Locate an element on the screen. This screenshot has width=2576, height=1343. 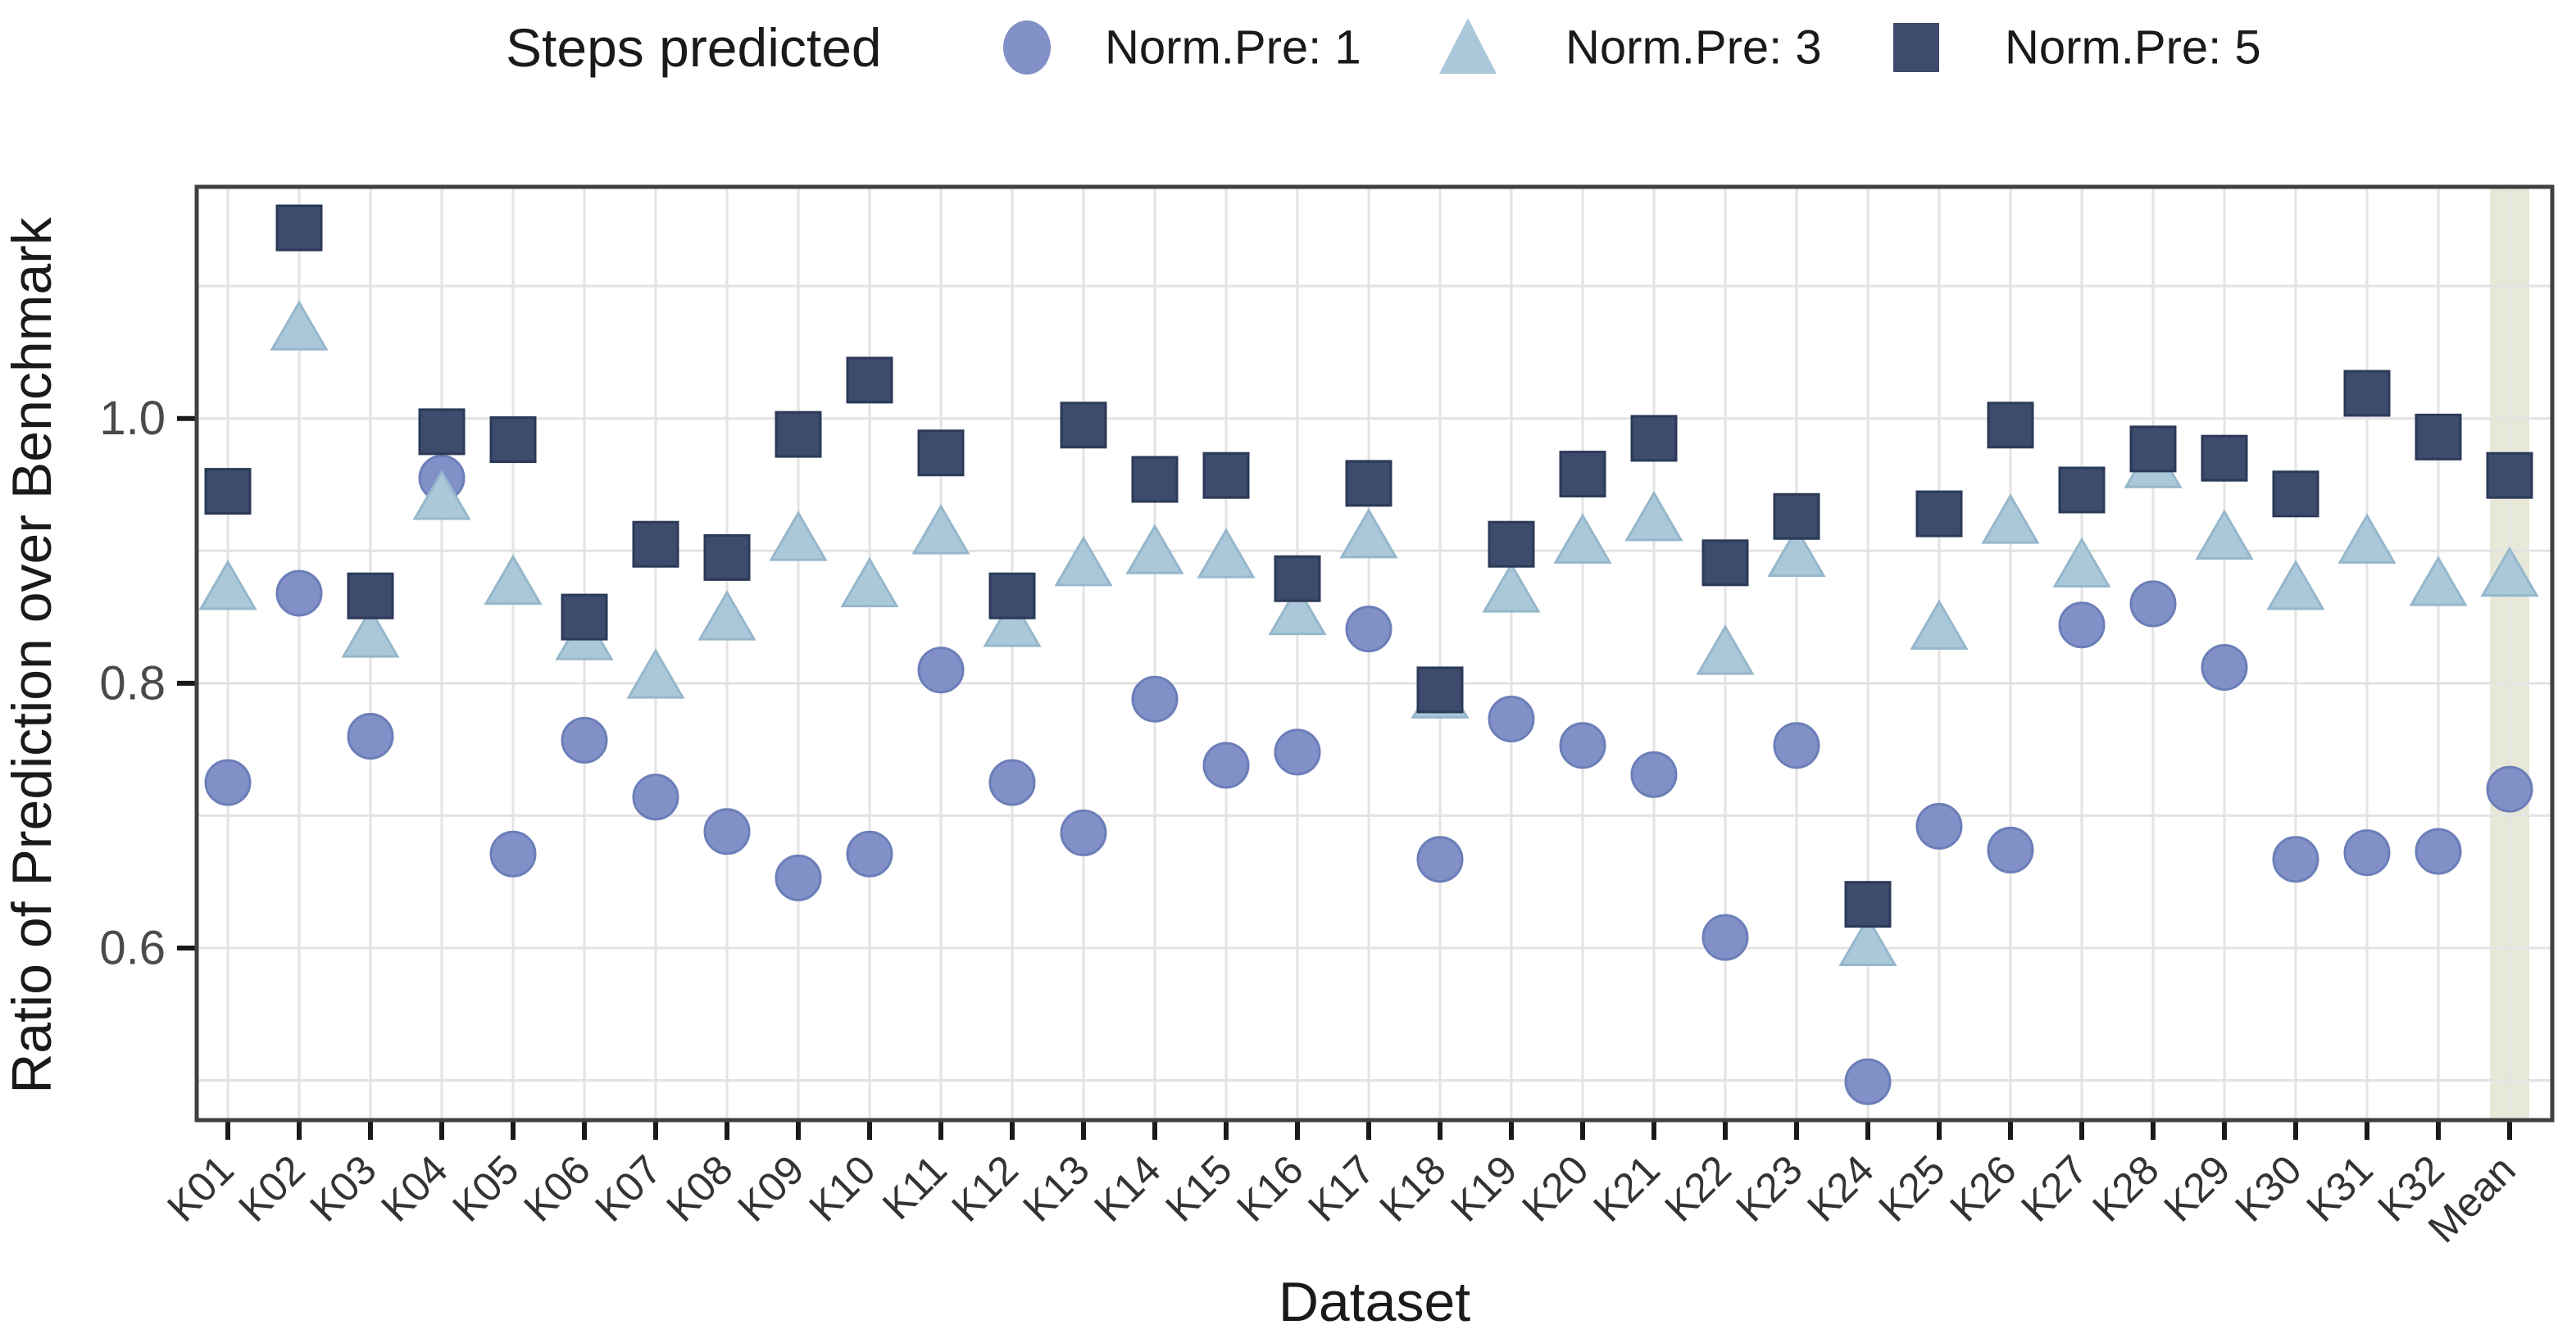
square-marker-K13 is located at coordinates (1083, 425).